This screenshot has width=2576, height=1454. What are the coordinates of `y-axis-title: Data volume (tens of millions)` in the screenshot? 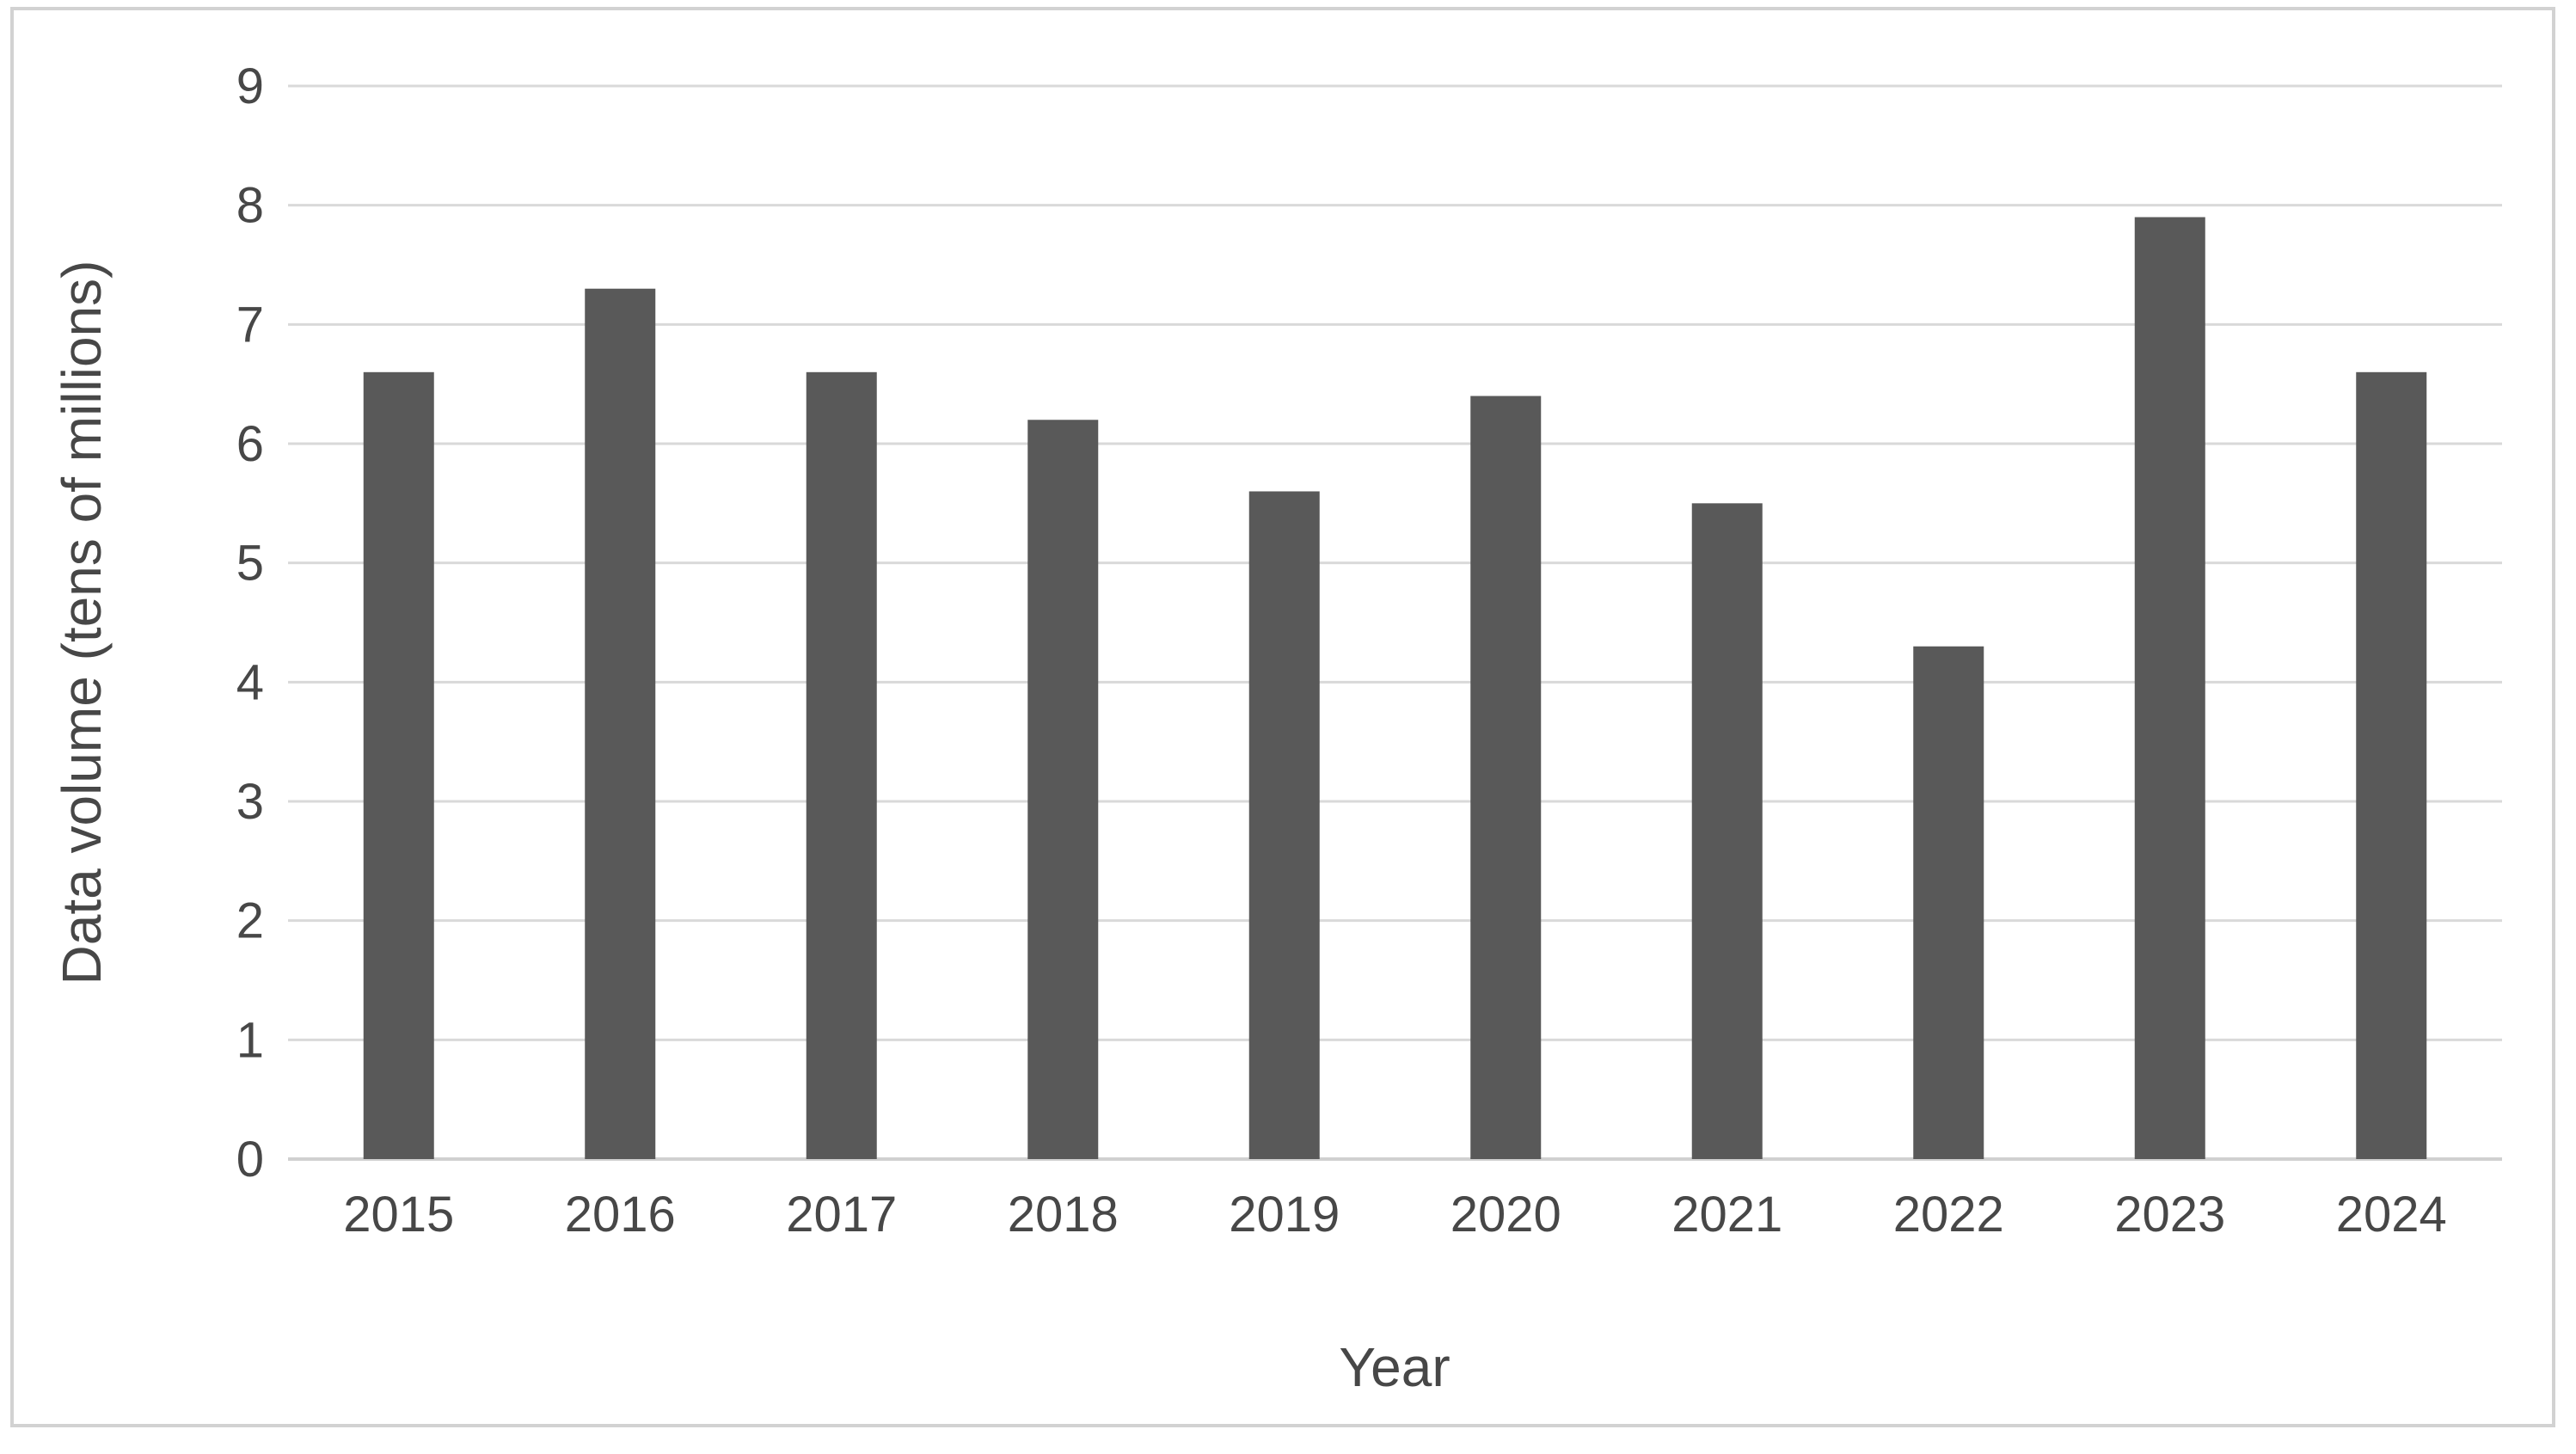 It's located at (82, 623).